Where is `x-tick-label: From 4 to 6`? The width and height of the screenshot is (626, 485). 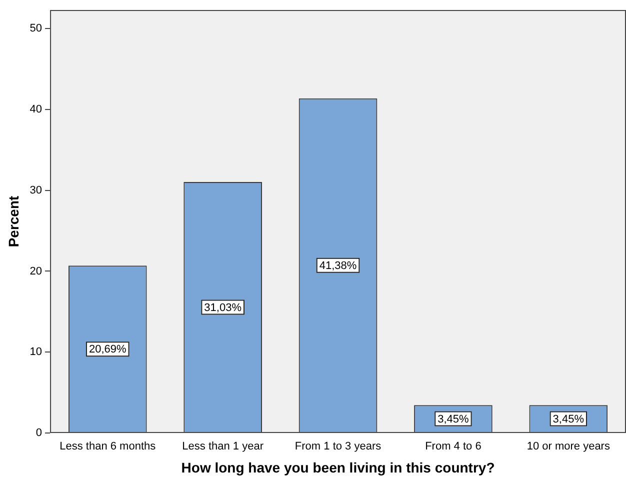
x-tick-label: From 4 to 6 is located at coordinates (453, 446).